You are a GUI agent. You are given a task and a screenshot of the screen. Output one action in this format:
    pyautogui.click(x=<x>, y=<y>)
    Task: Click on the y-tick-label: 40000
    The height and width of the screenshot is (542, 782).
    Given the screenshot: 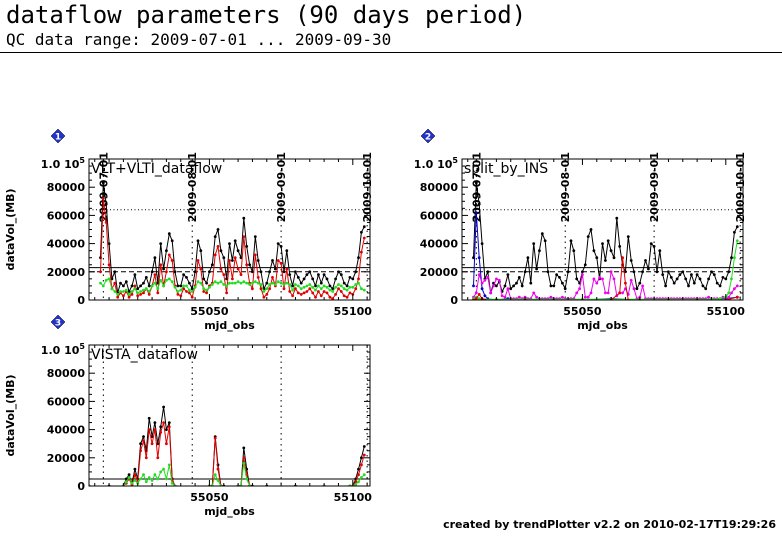 What is the action you would take?
    pyautogui.click(x=66, y=430)
    